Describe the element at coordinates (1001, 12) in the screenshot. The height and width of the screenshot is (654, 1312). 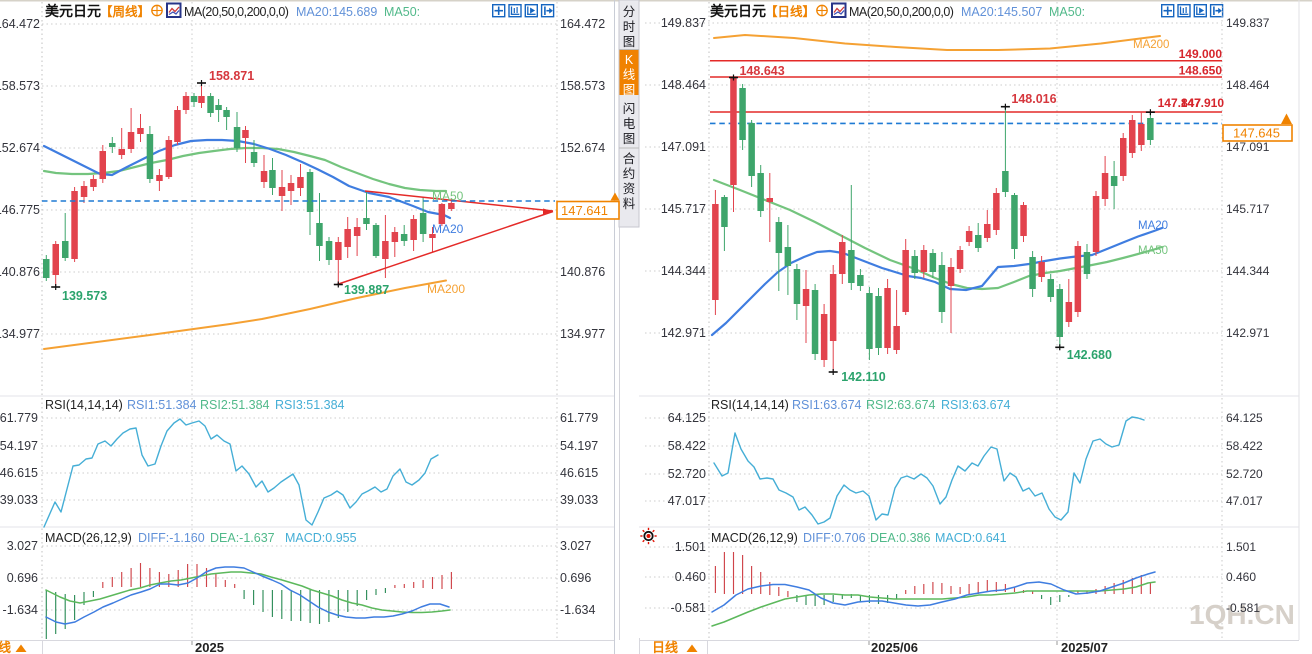
I see `svg-text: MA20:145.507` at that location.